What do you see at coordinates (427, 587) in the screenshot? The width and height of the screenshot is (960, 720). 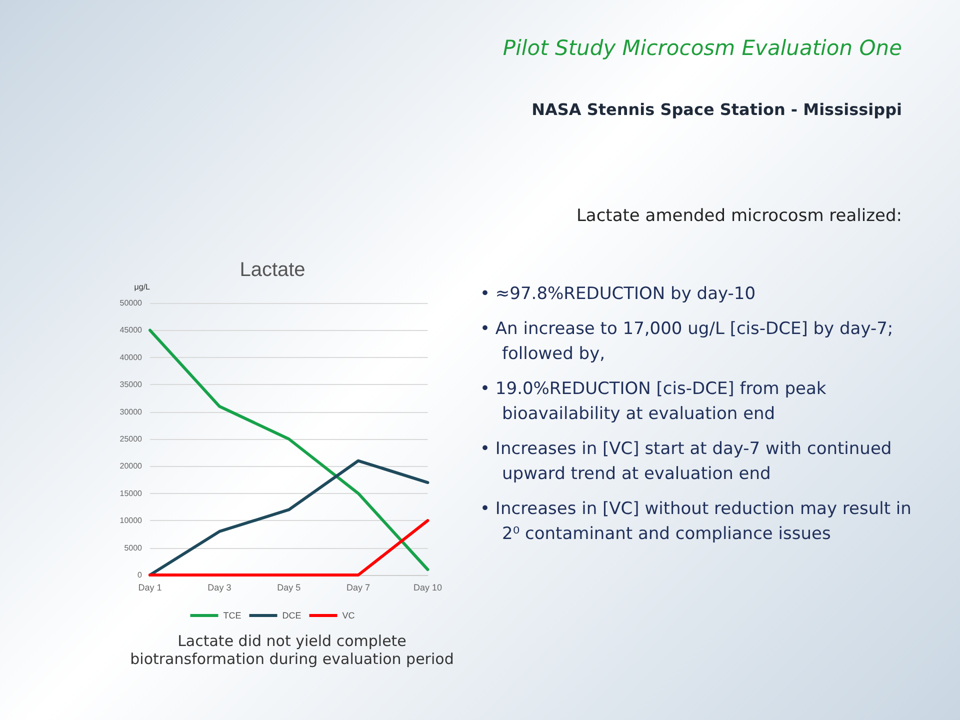 I see `x-tick-label: Day 10` at bounding box center [427, 587].